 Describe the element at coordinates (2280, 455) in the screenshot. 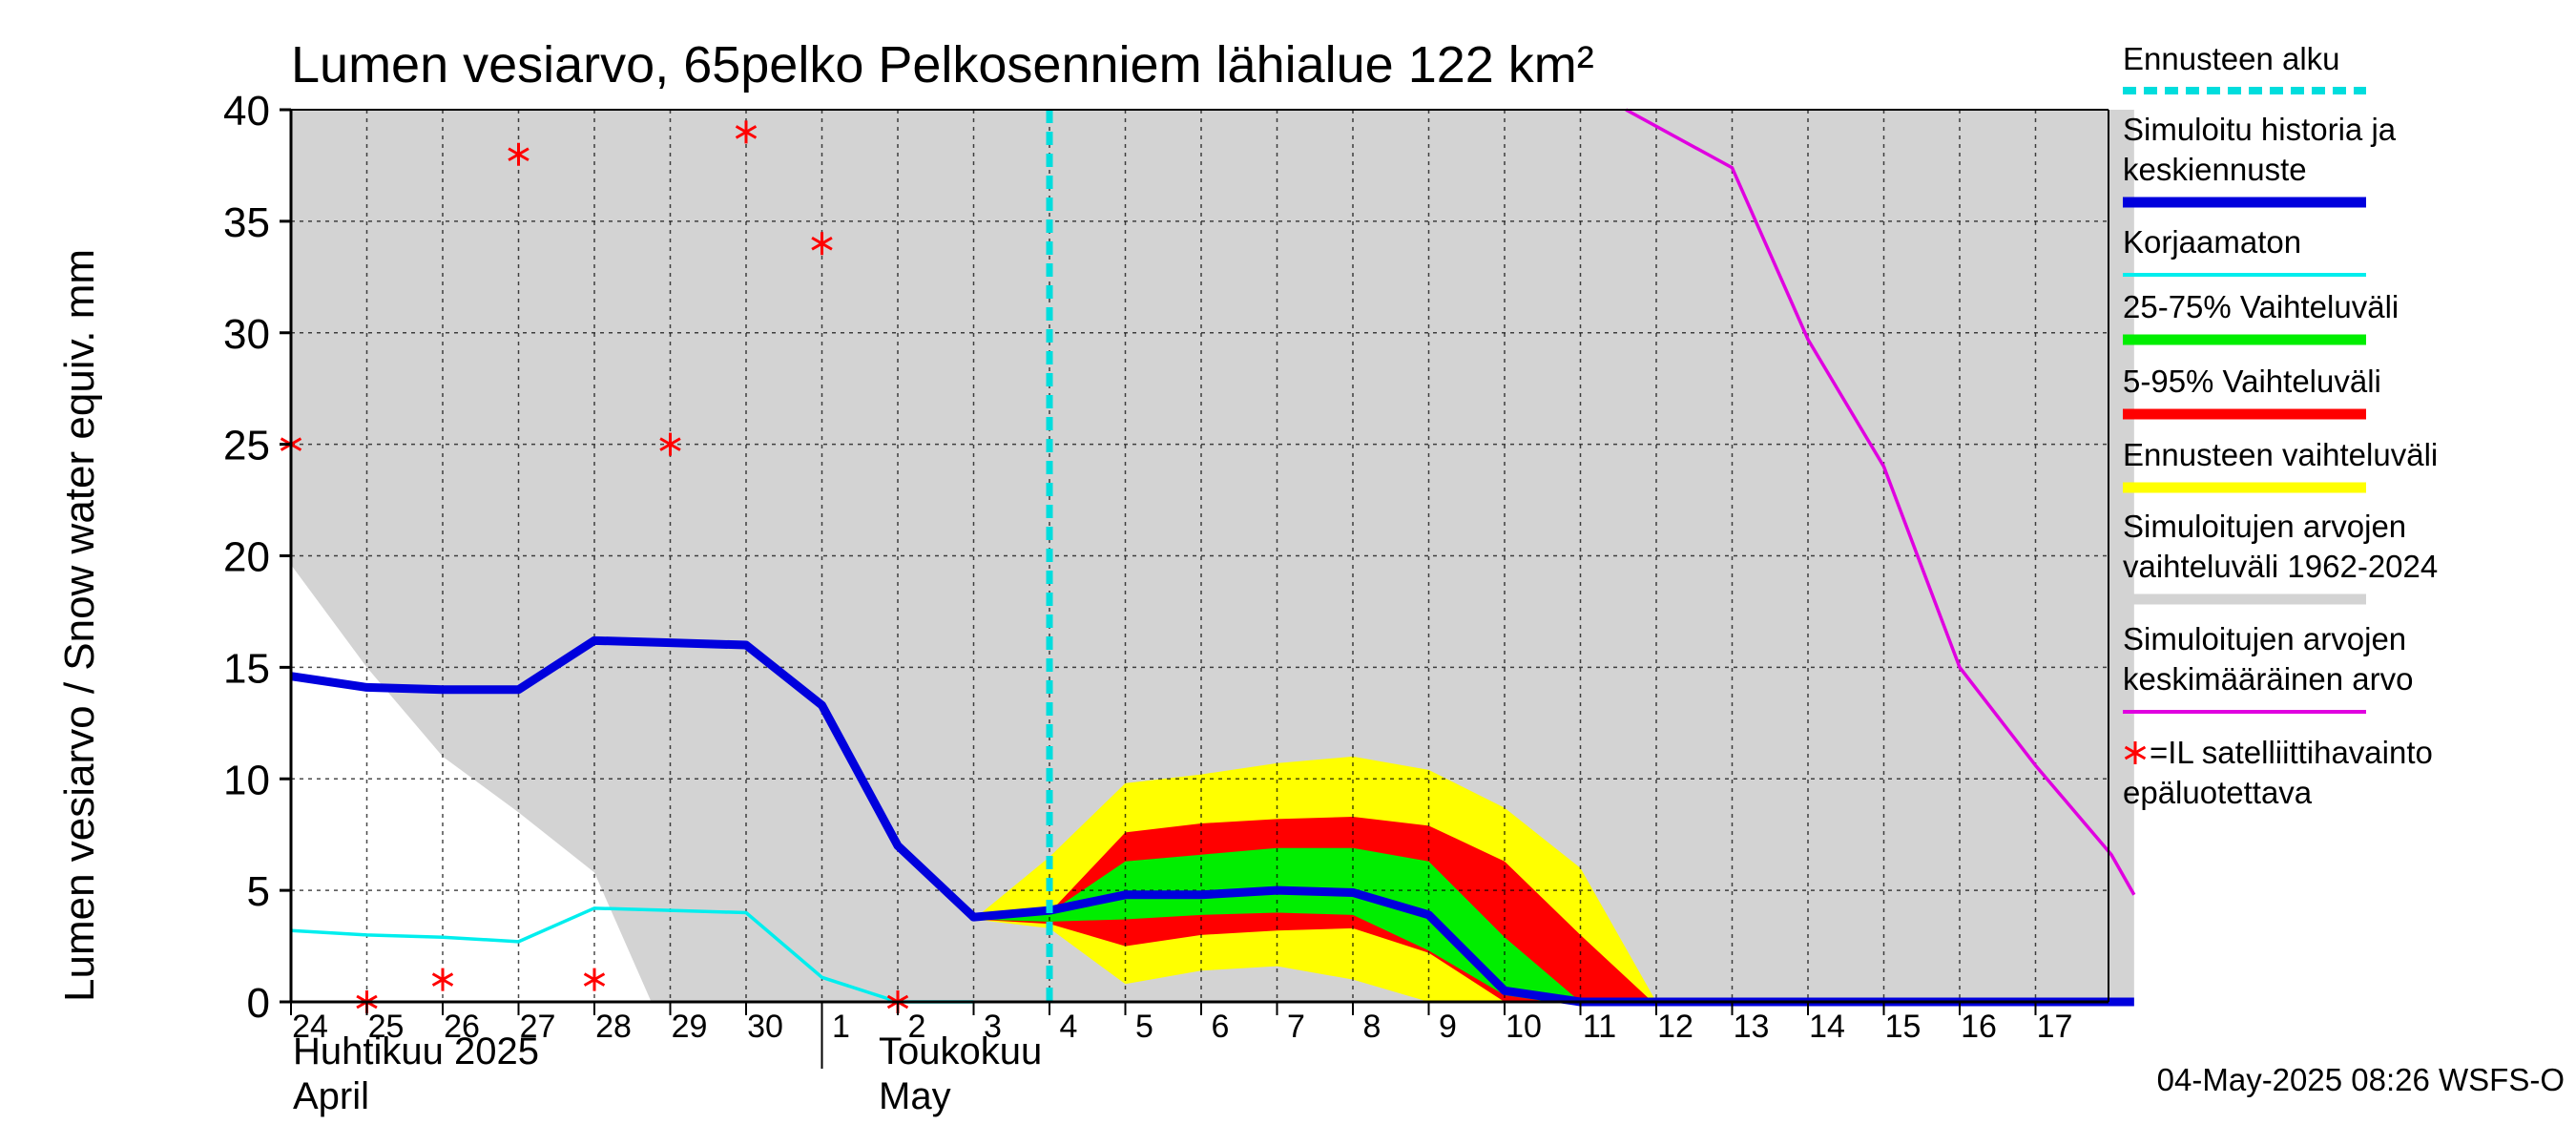

I see `legend-label: Ennusteen vaihteluväli` at that location.